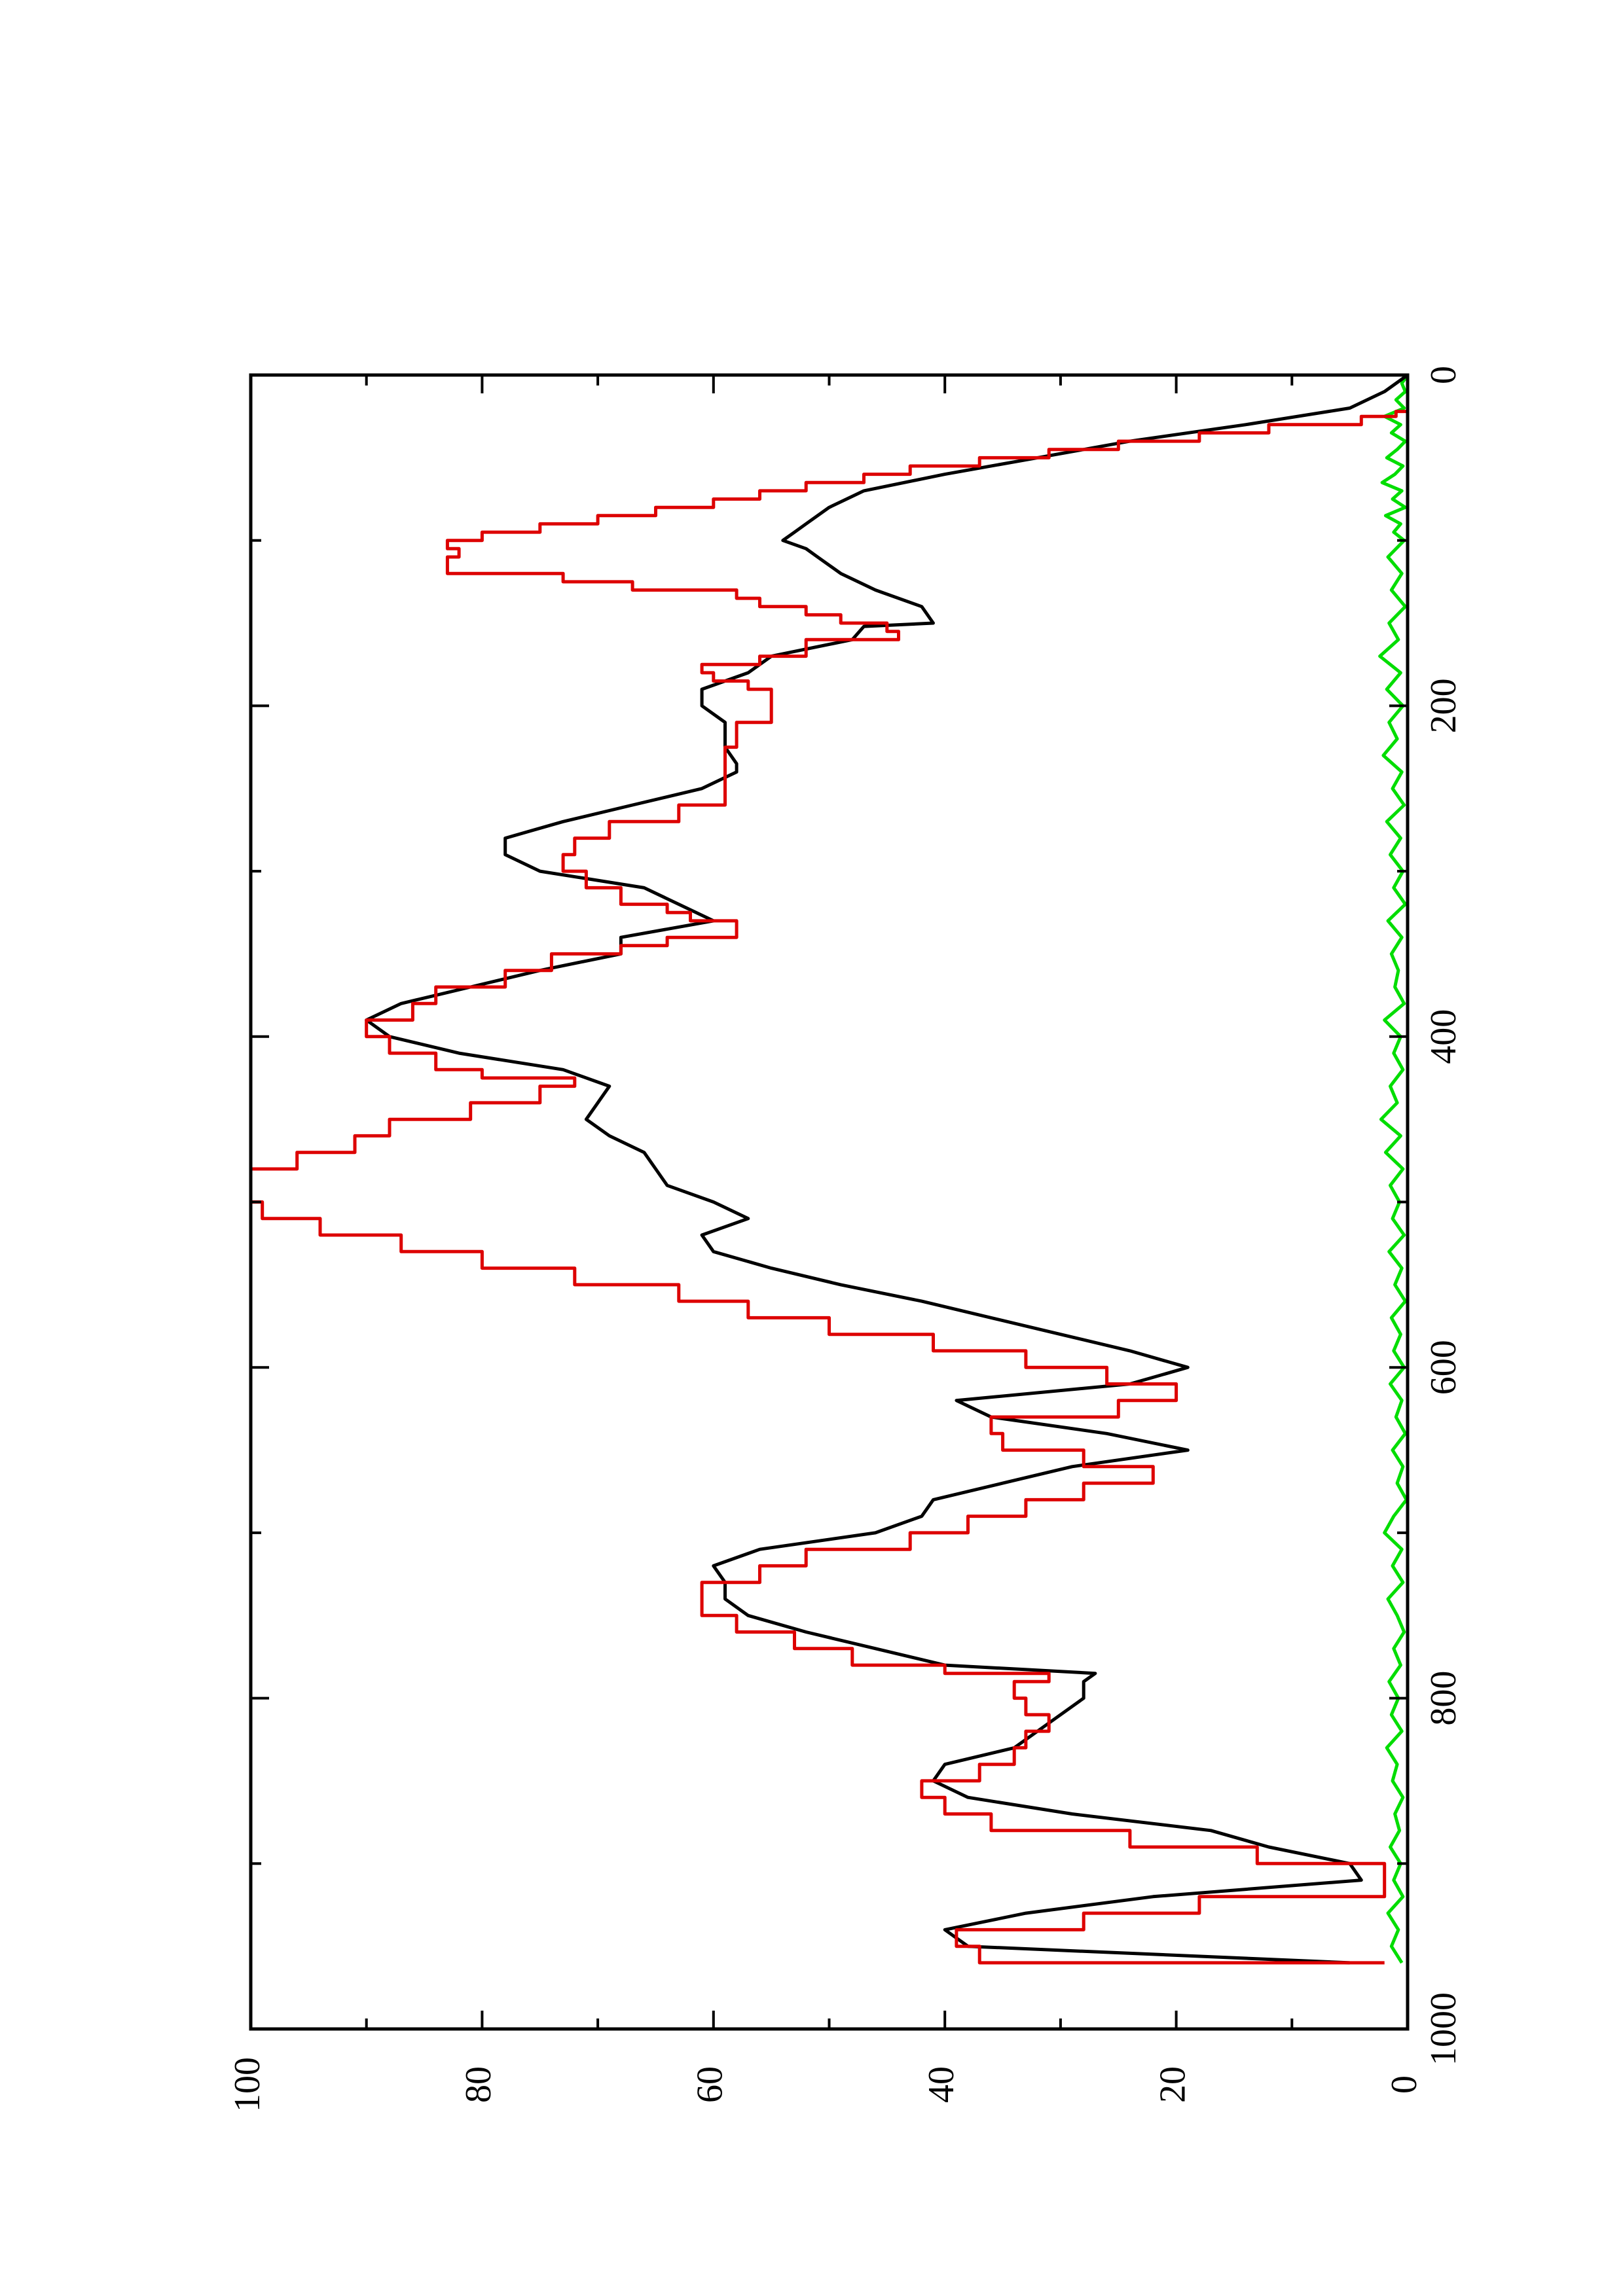  What do you see at coordinates (1443, 1698) in the screenshot?
I see `x-tick-label: 800` at bounding box center [1443, 1698].